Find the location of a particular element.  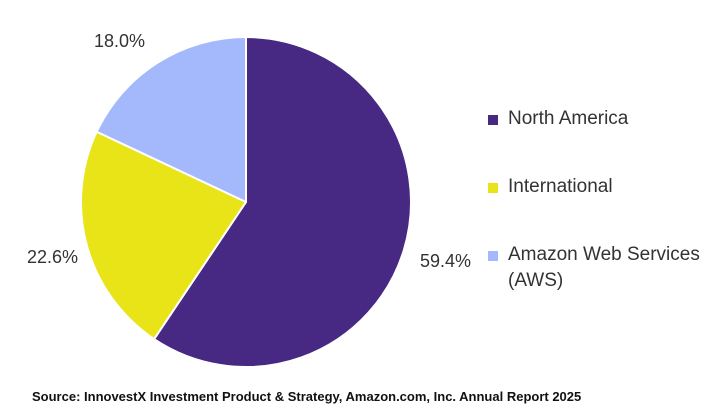

pie-label-international: 22.6% is located at coordinates (52, 257).